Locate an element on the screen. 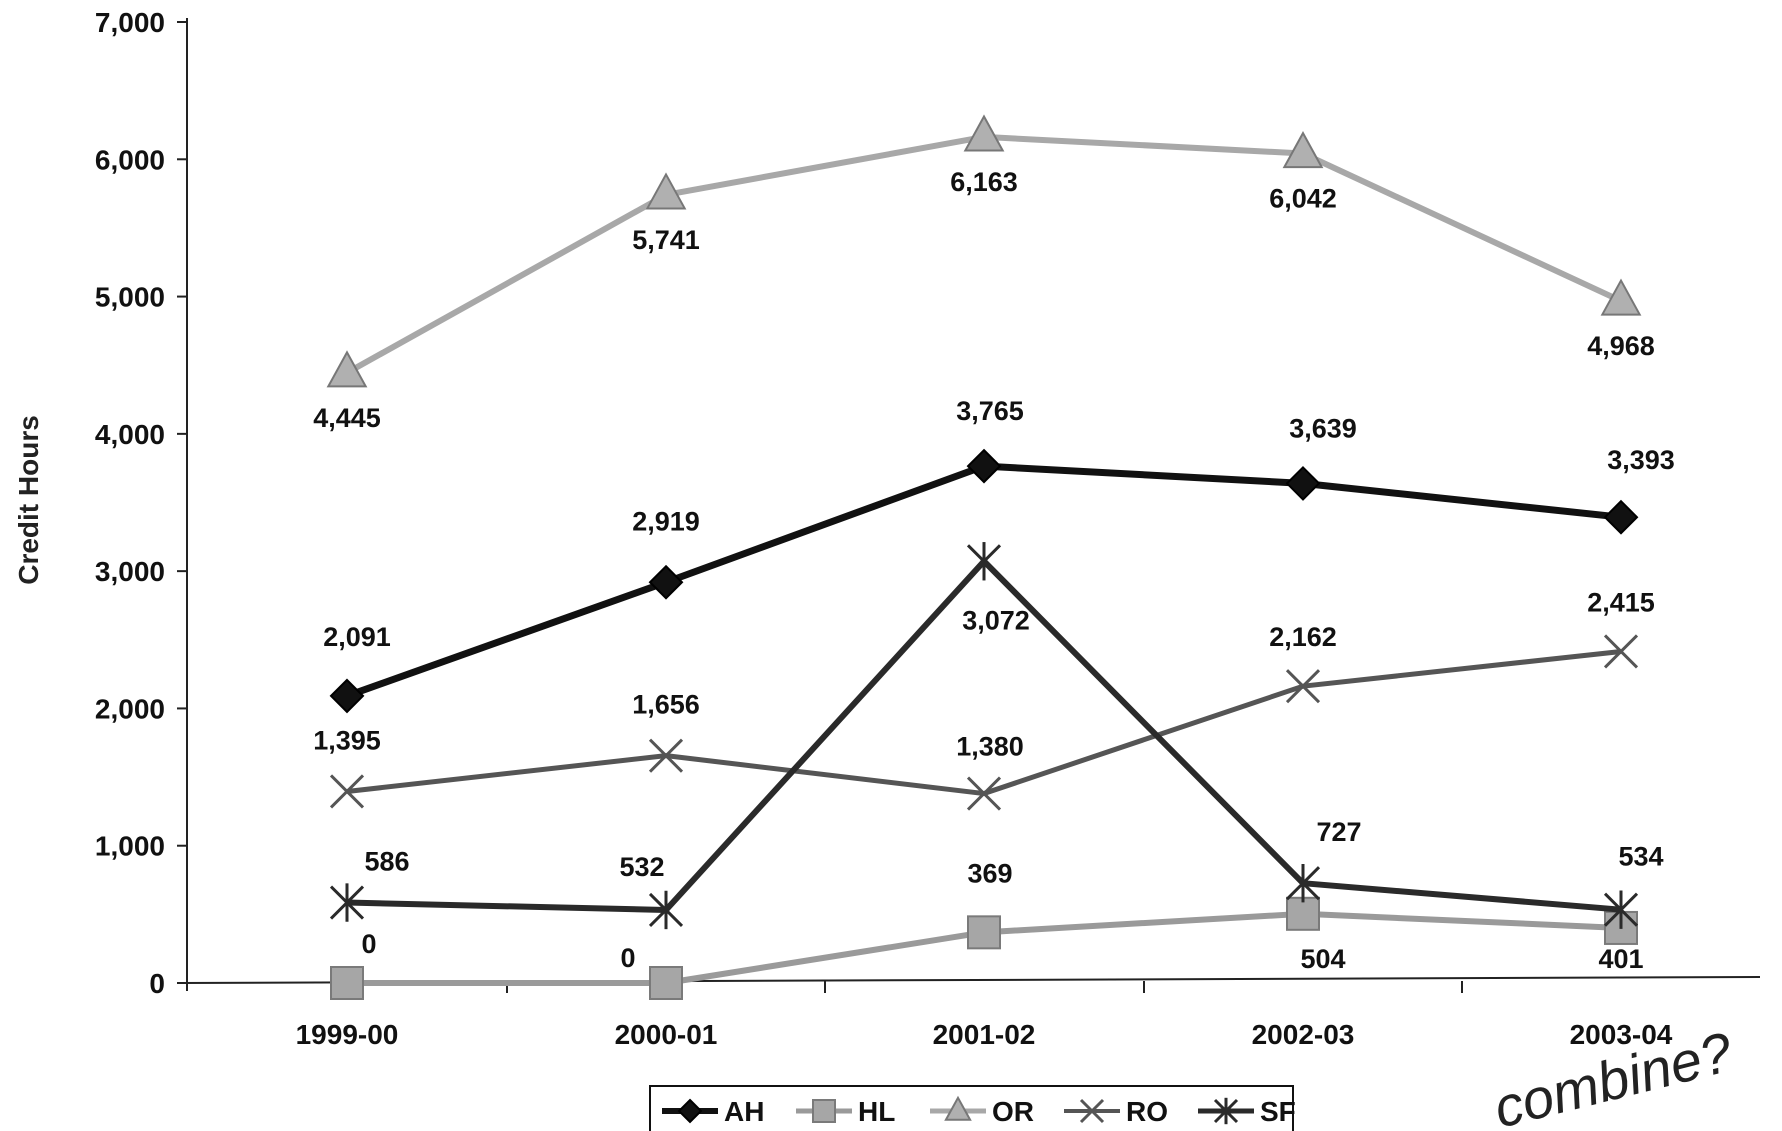 This screenshot has width=1782, height=1131. data-label-or: 4,445 is located at coordinates (347, 418).